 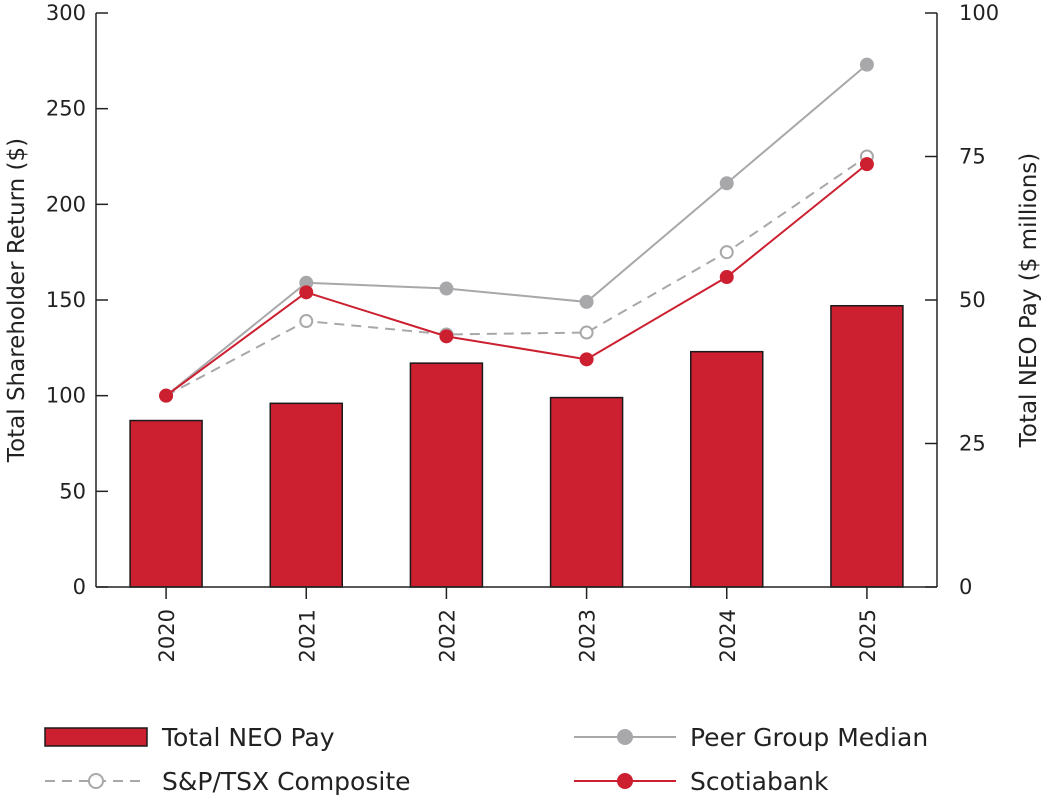 I want to click on point-peer-group-median-2022, so click(x=446, y=288).